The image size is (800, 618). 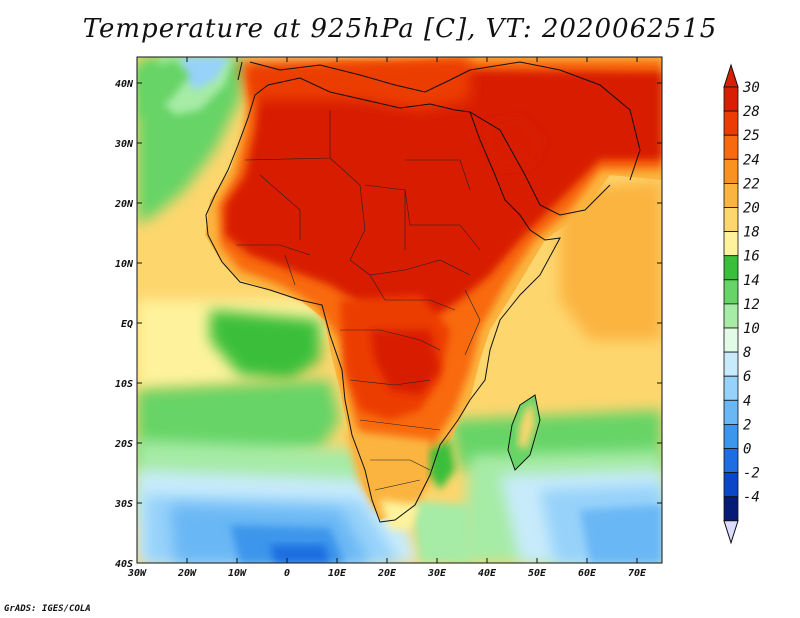 What do you see at coordinates (123, 444) in the screenshot?
I see `lat-label: 20S` at bounding box center [123, 444].